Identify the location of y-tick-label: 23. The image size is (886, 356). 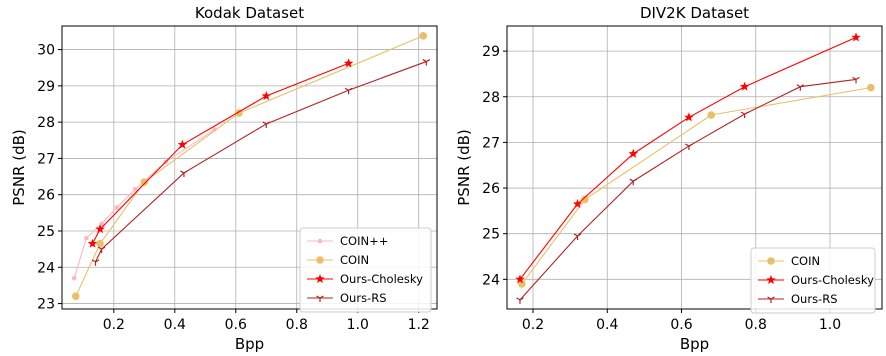
(46, 305).